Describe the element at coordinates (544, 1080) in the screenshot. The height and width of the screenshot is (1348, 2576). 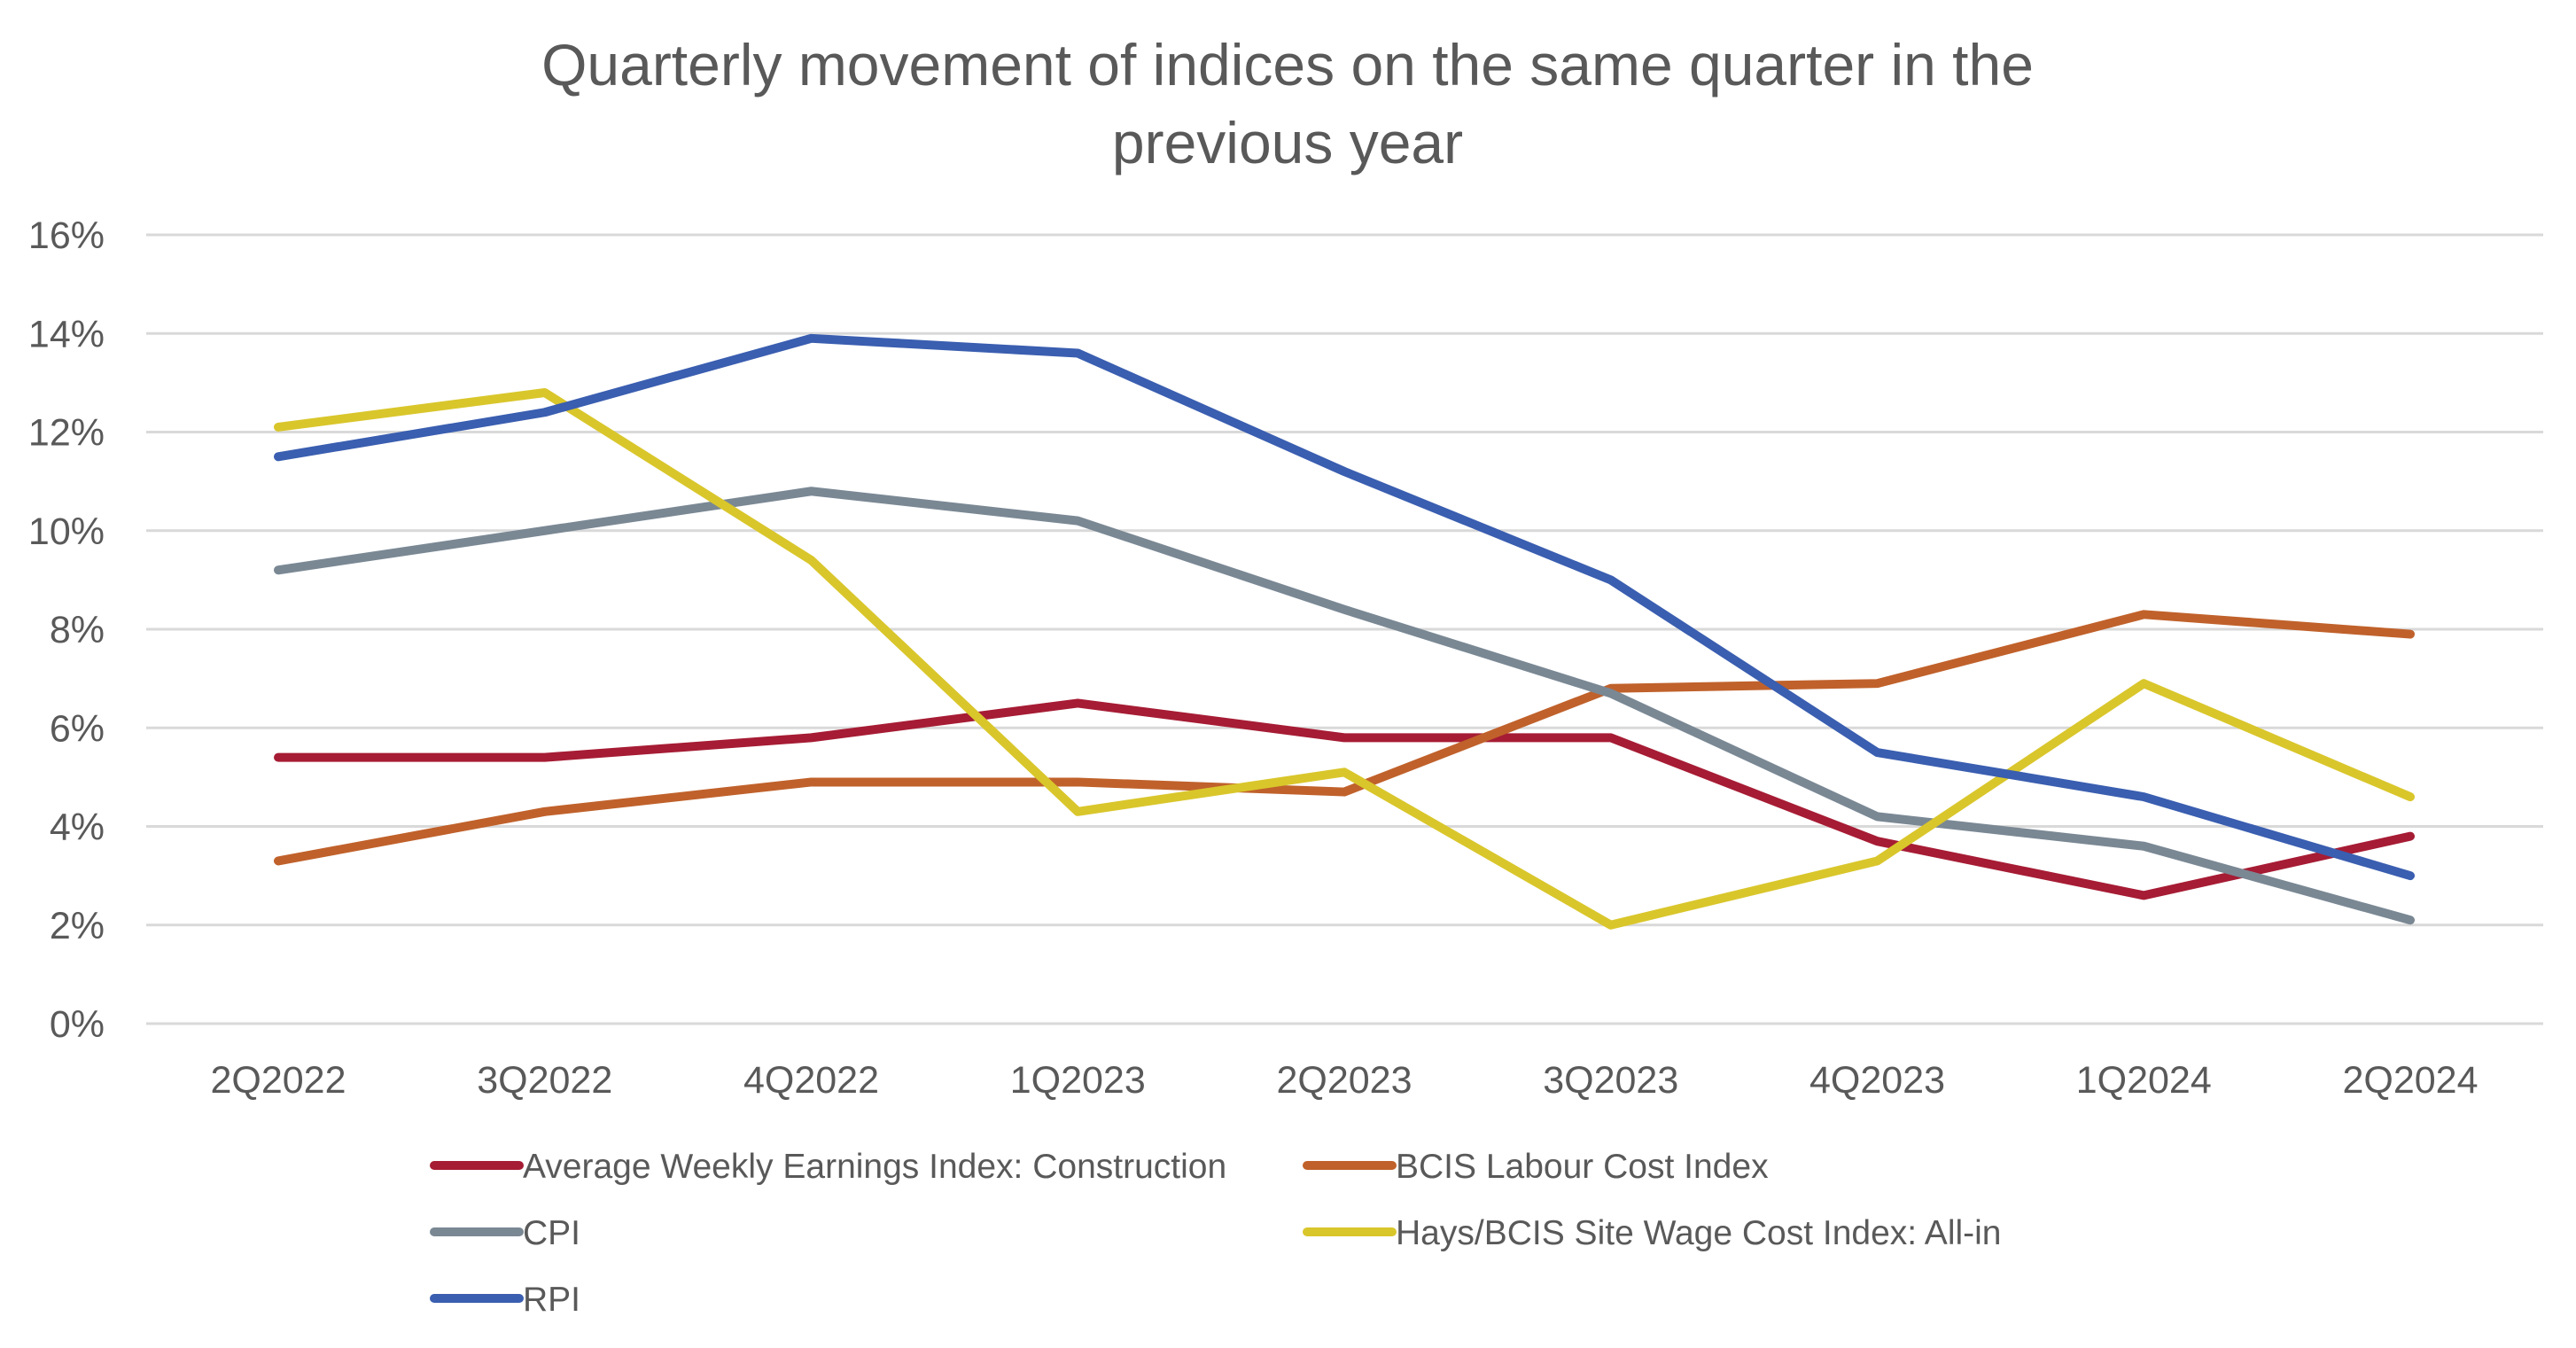
I see `x-tick-label: 3Q2022` at that location.